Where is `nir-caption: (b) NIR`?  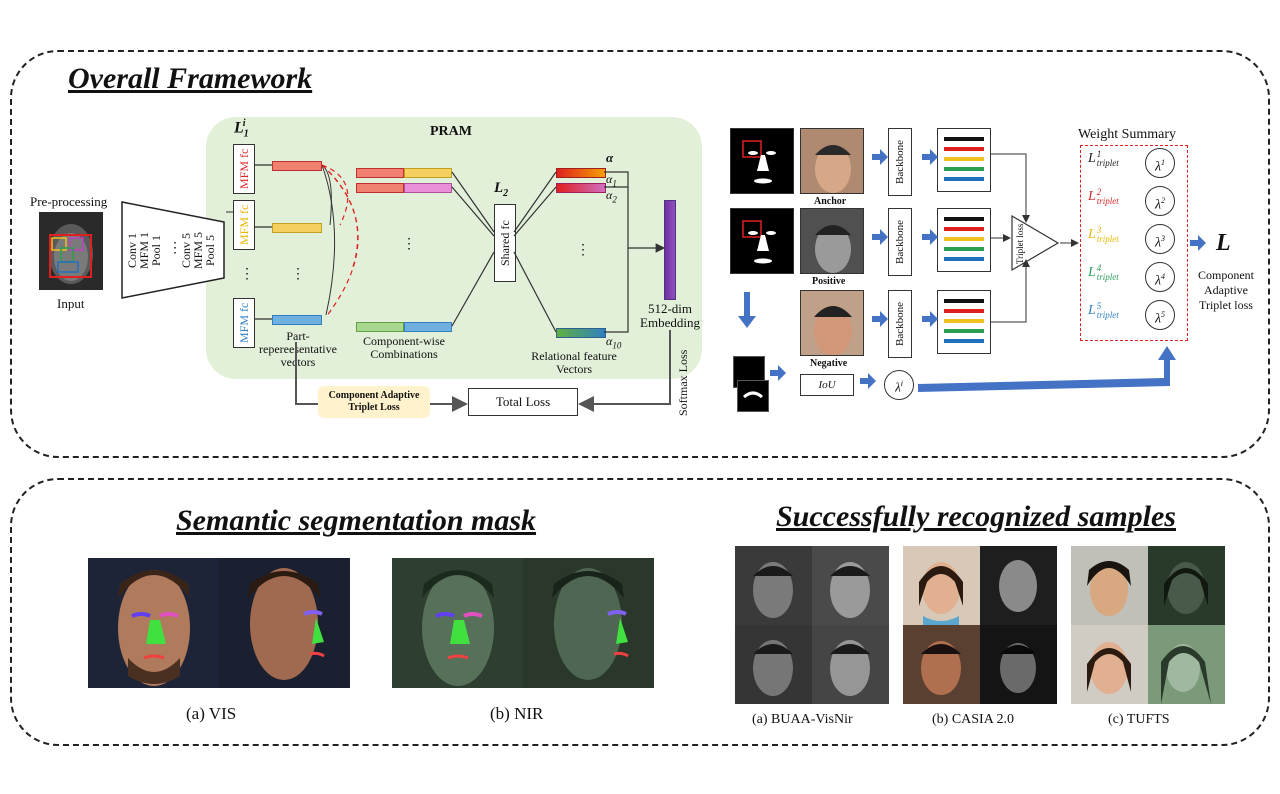 nir-caption: (b) NIR is located at coordinates (517, 713).